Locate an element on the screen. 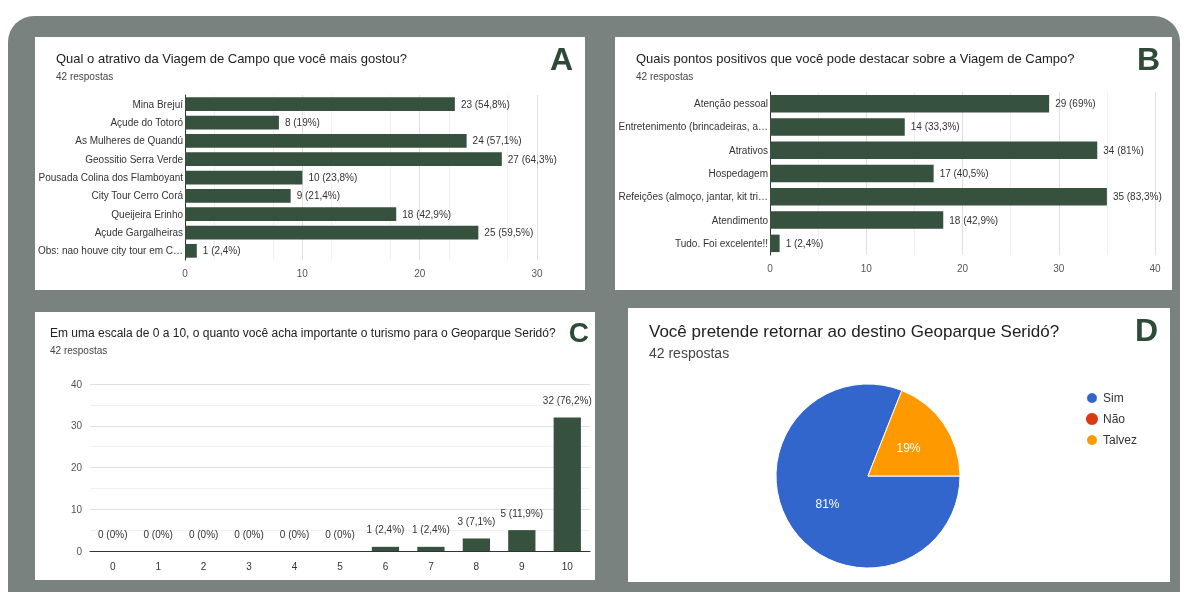  y-tick-label: 20 is located at coordinates (76, 467).